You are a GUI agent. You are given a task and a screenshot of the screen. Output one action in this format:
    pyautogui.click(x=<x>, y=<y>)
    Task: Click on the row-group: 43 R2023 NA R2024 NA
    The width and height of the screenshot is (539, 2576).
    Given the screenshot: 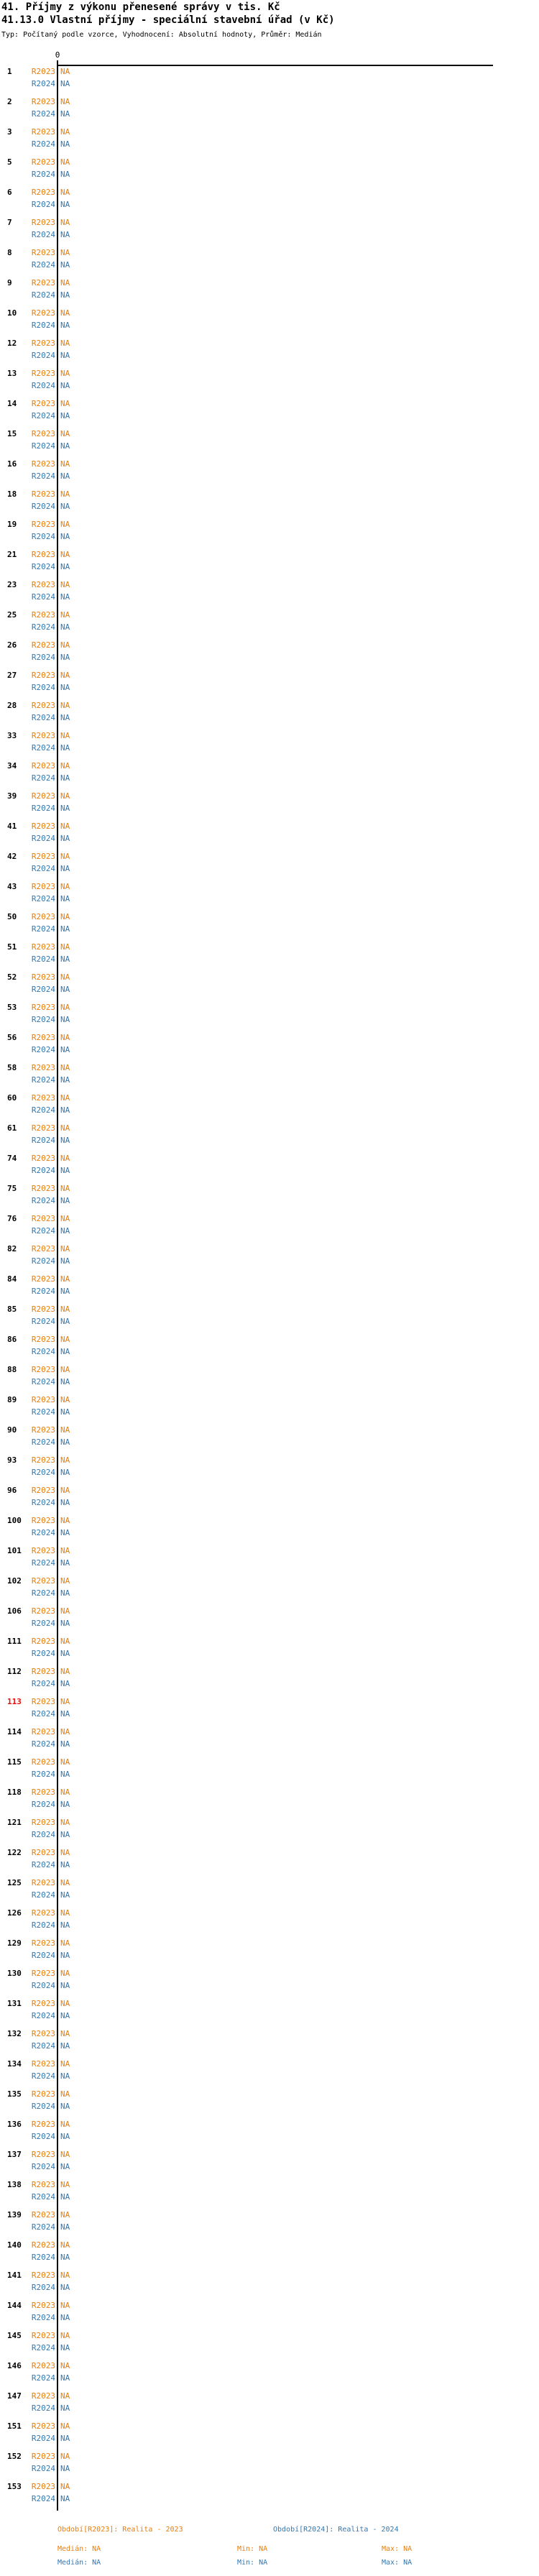 What is the action you would take?
    pyautogui.click(x=269, y=898)
    